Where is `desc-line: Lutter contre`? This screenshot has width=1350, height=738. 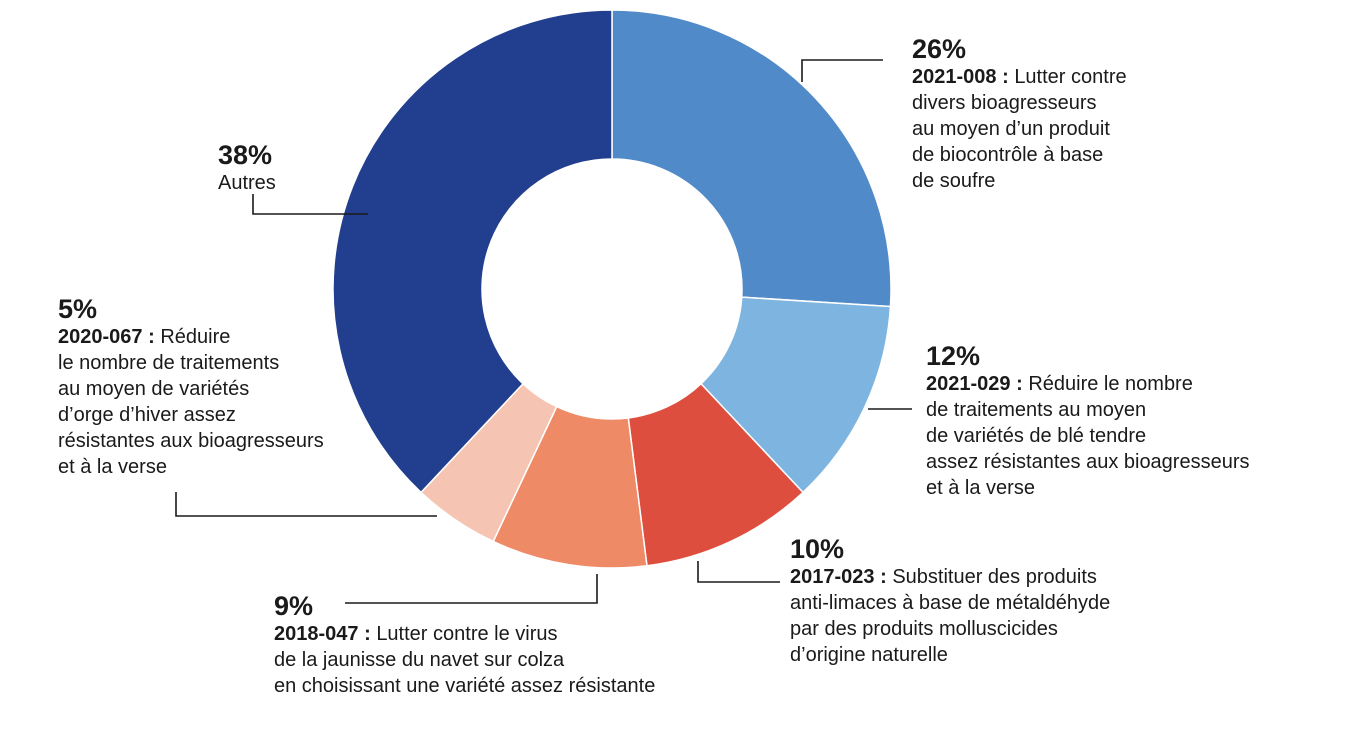 desc-line: Lutter contre is located at coordinates (1070, 77).